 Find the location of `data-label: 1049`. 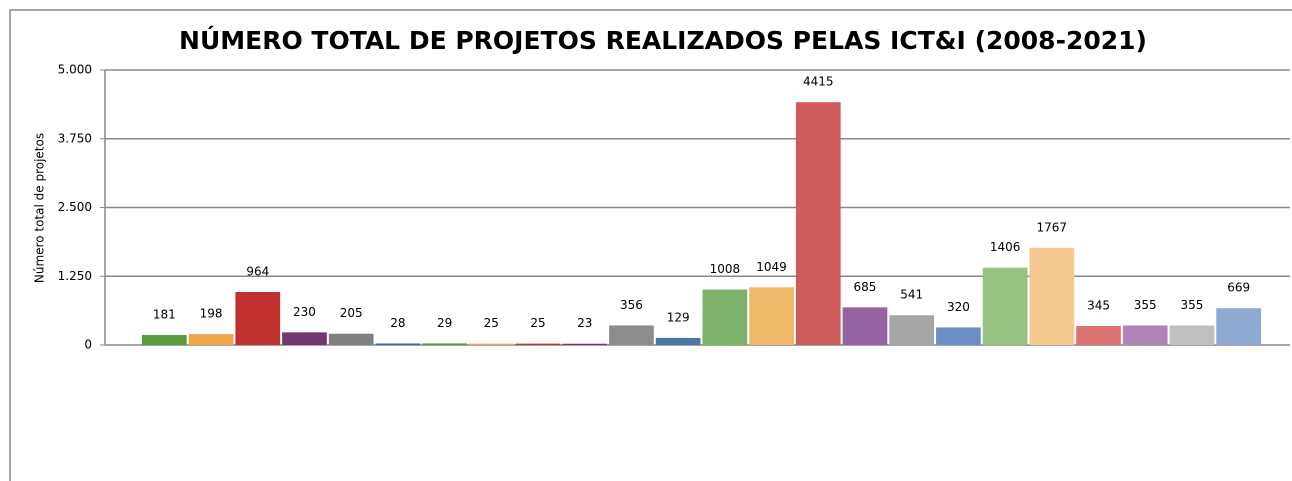

data-label: 1049 is located at coordinates (771, 267).